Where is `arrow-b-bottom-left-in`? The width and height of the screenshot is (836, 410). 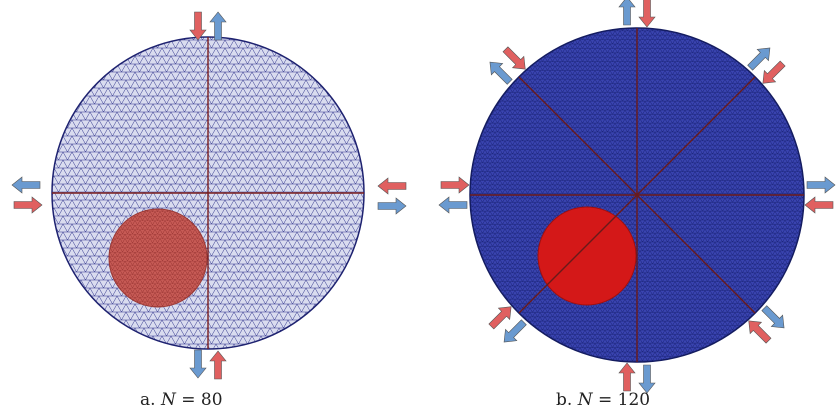 arrow-b-bottom-left-in is located at coordinates (500, 318).